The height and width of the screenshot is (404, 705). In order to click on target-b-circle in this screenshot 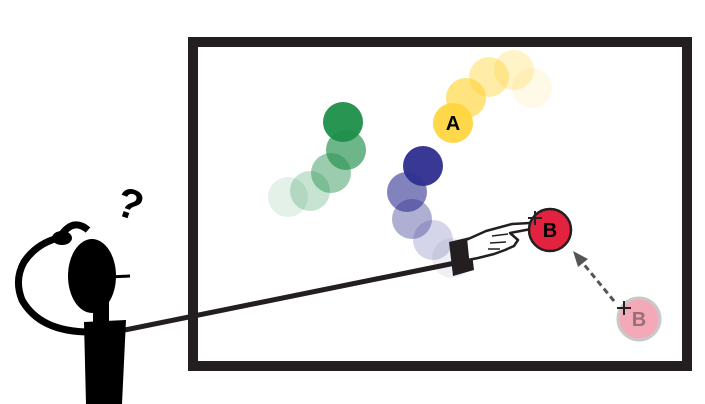, I will do `click(550, 230)`.